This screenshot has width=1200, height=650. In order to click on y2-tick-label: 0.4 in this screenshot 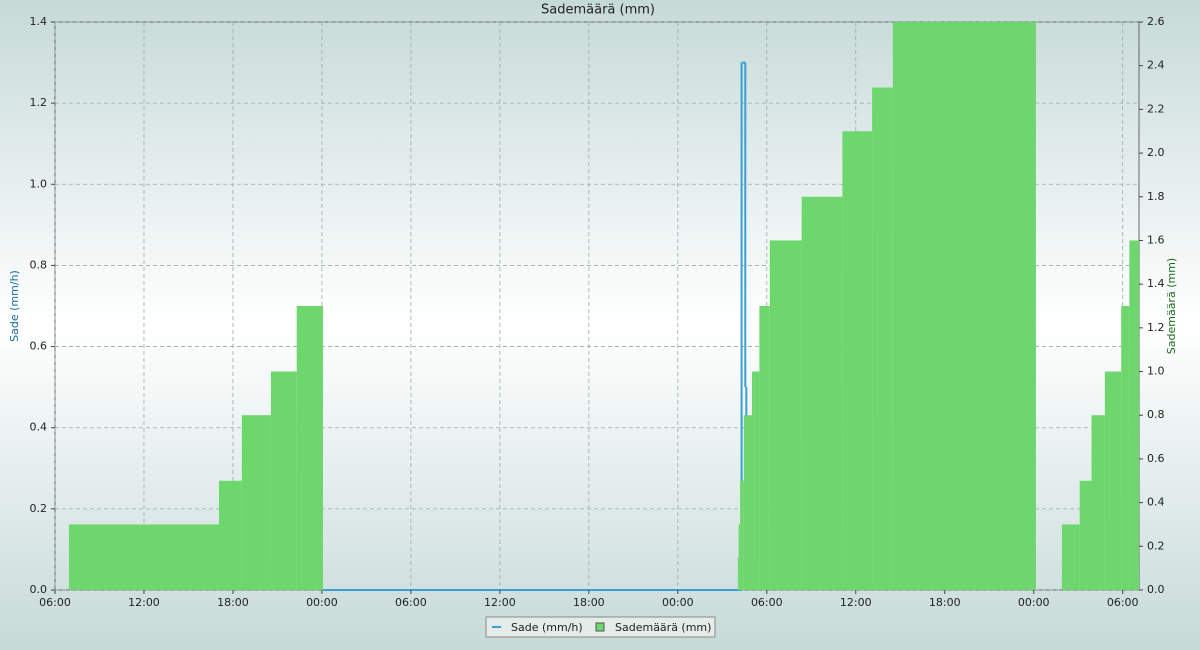, I will do `click(1156, 502)`.